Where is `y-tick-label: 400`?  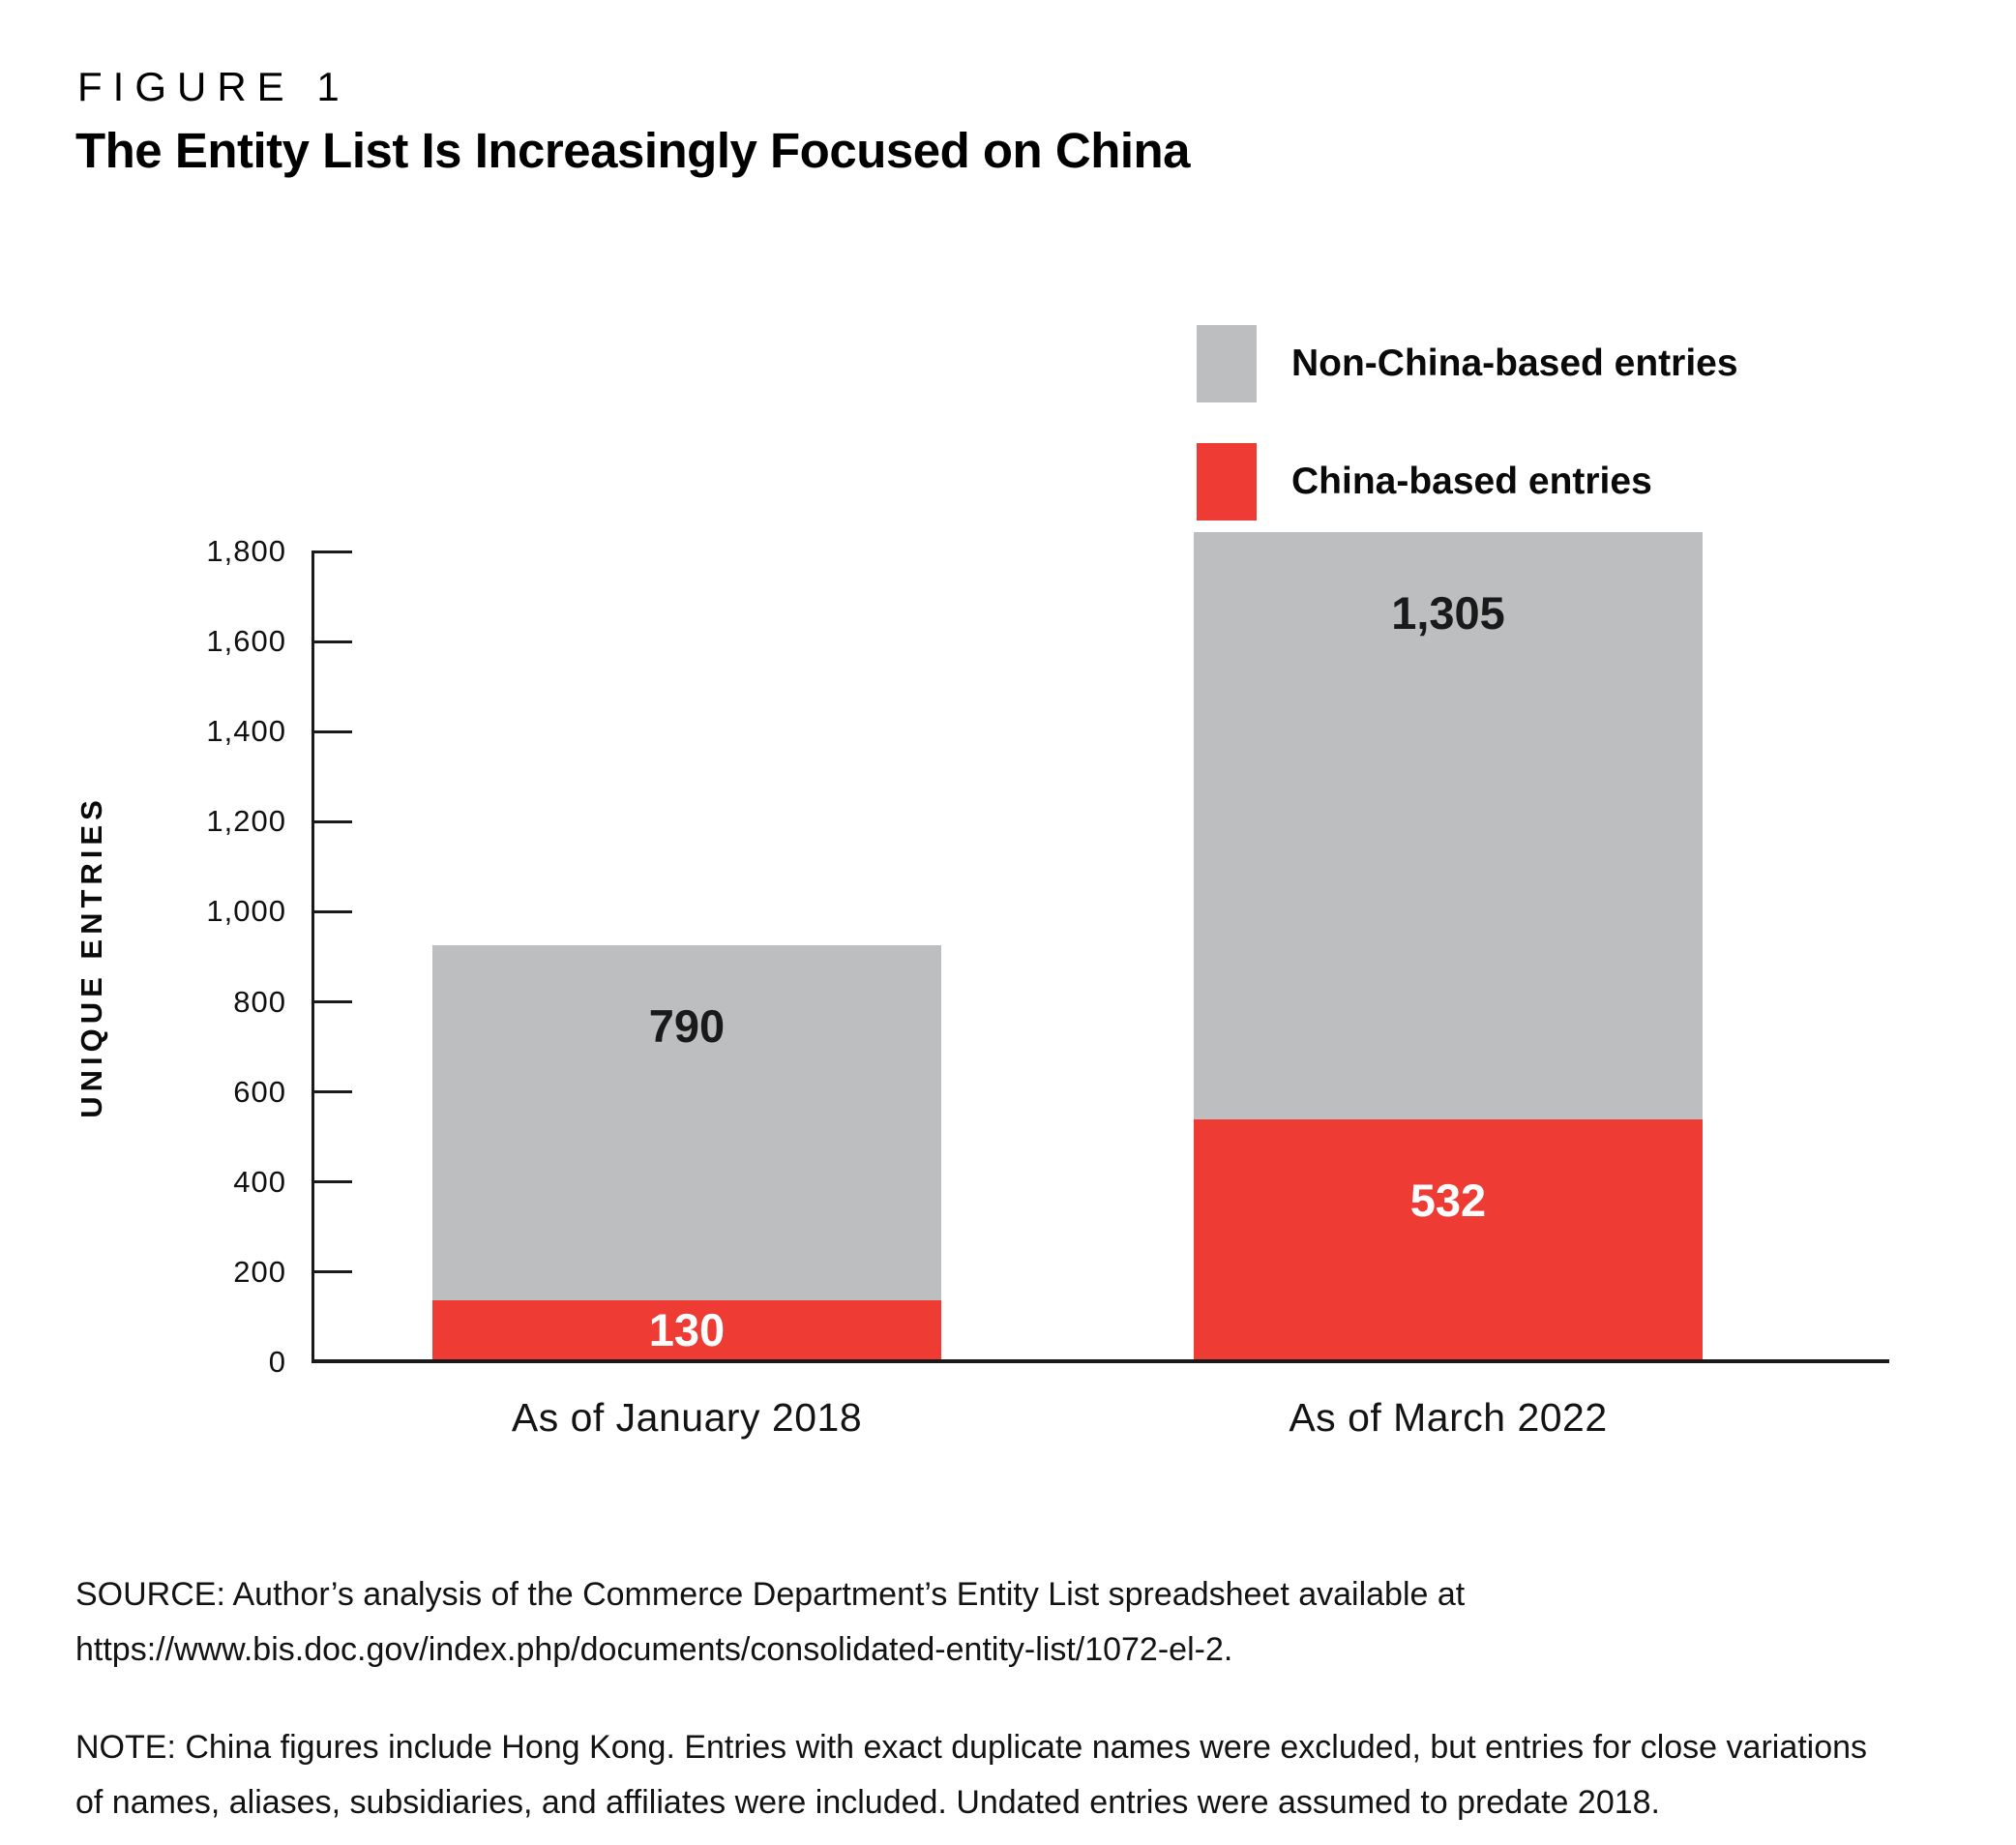
y-tick-label: 400 is located at coordinates (259, 1181).